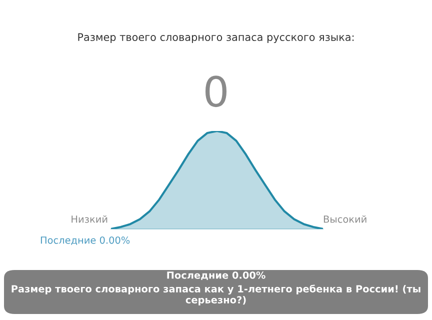 This screenshot has height=320, width=432. I want to click on text: Размер твоего словарного запаса как у 1-летнего ребенка в России! (ты серьезно?), so click(216, 295).